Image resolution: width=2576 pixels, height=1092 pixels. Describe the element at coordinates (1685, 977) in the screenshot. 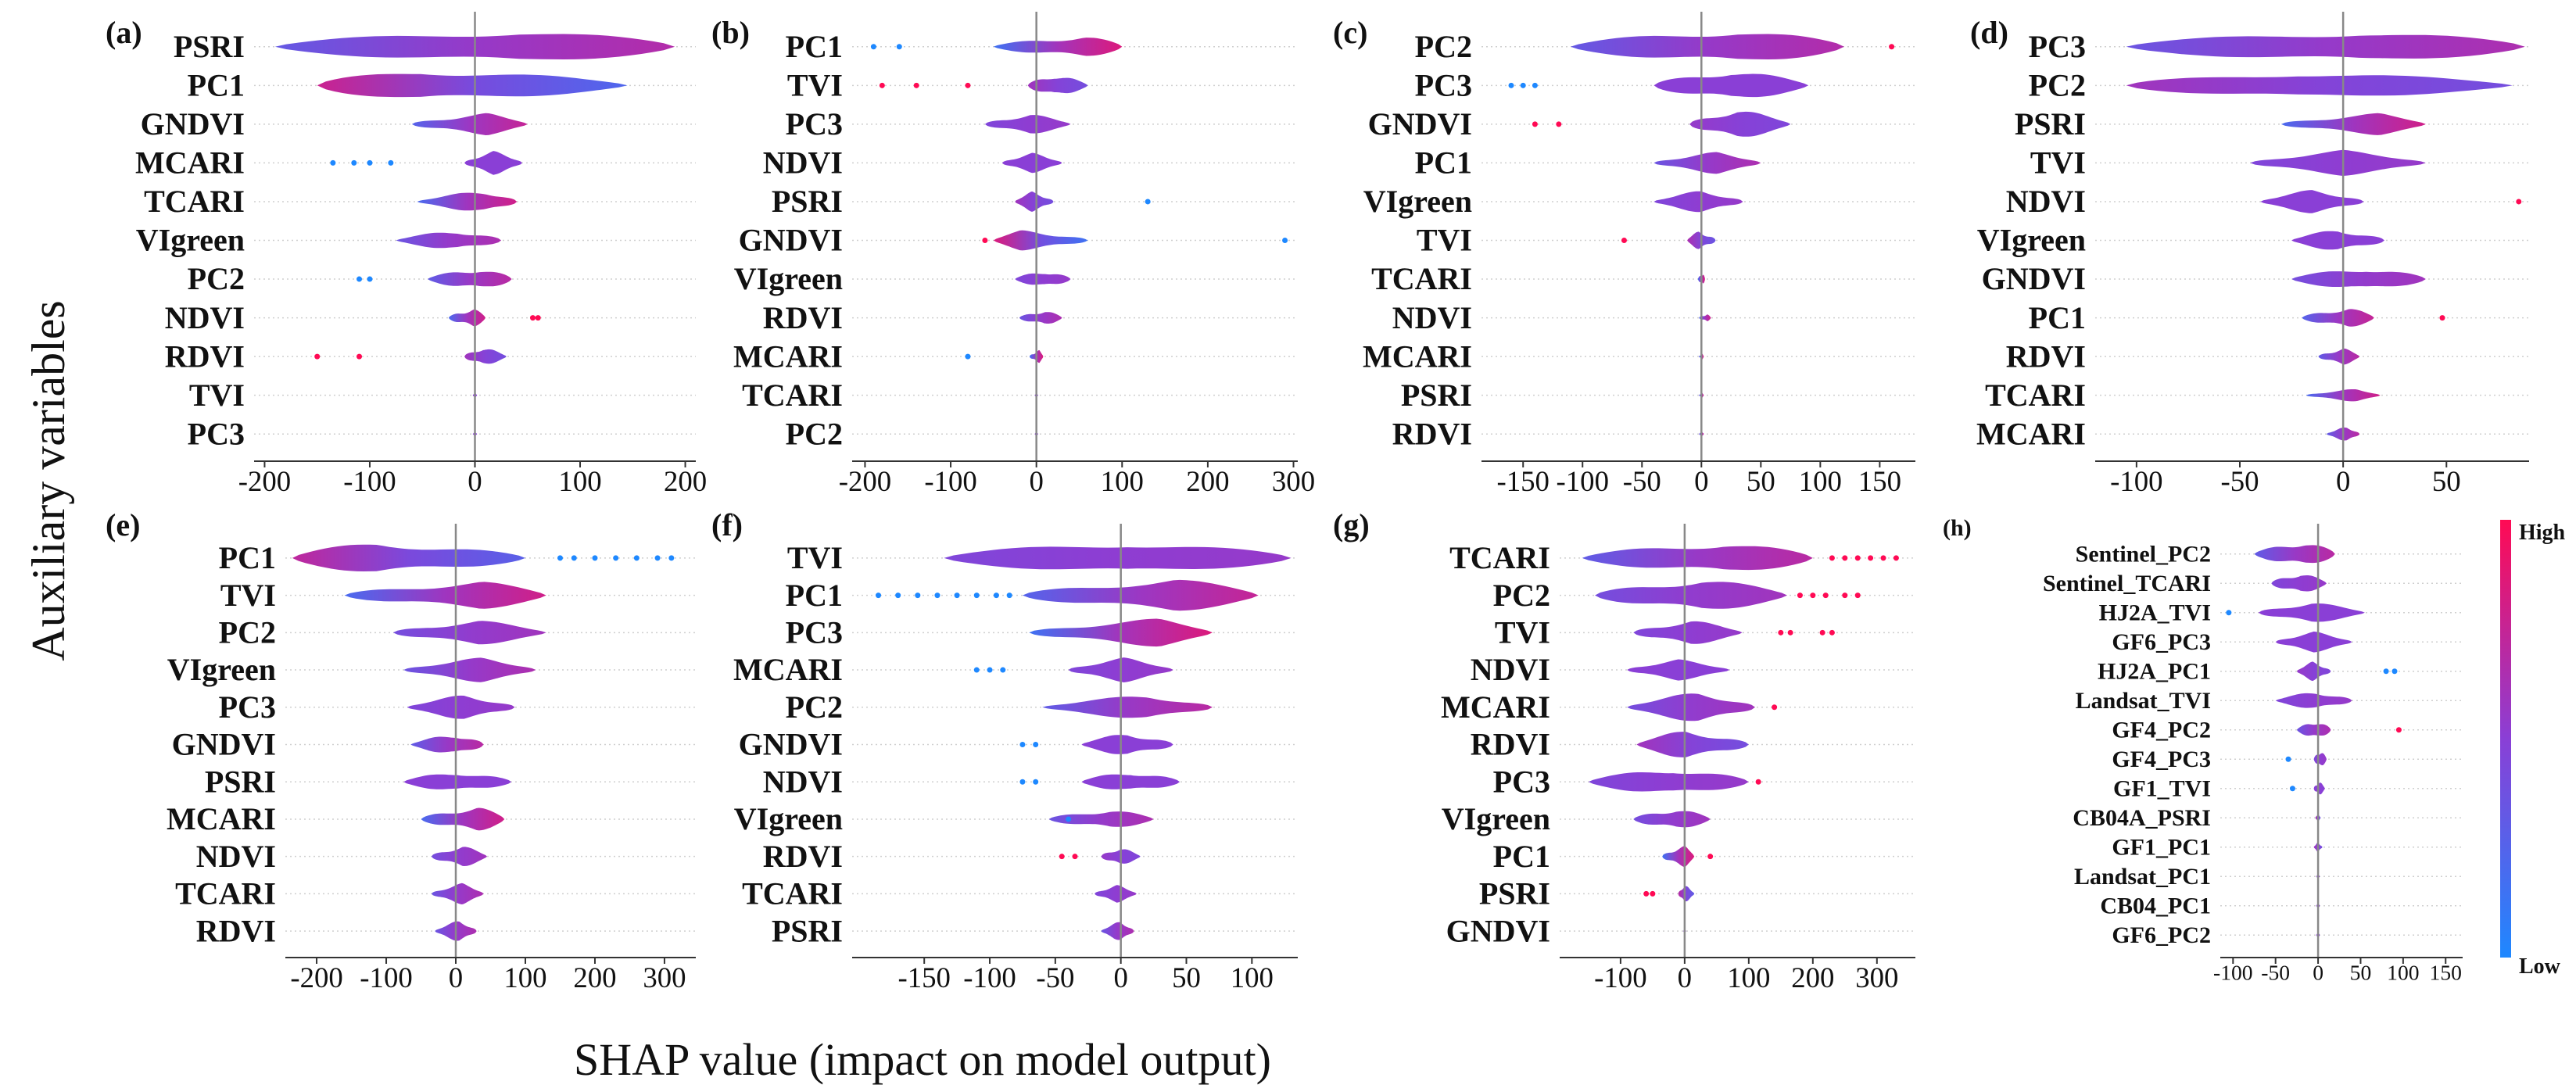

I see `x-tick-label: 0` at that location.